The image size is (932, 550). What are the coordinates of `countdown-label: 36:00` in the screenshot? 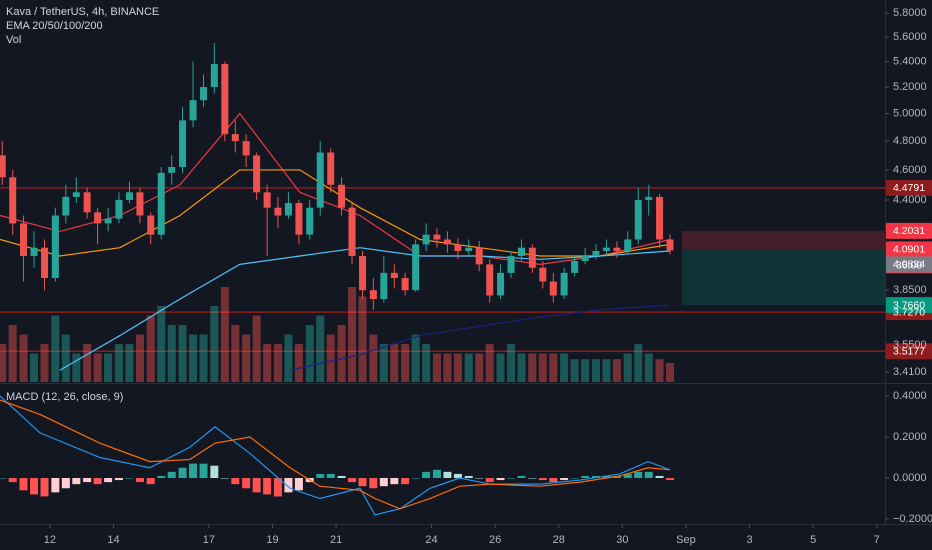 It's located at (909, 266).